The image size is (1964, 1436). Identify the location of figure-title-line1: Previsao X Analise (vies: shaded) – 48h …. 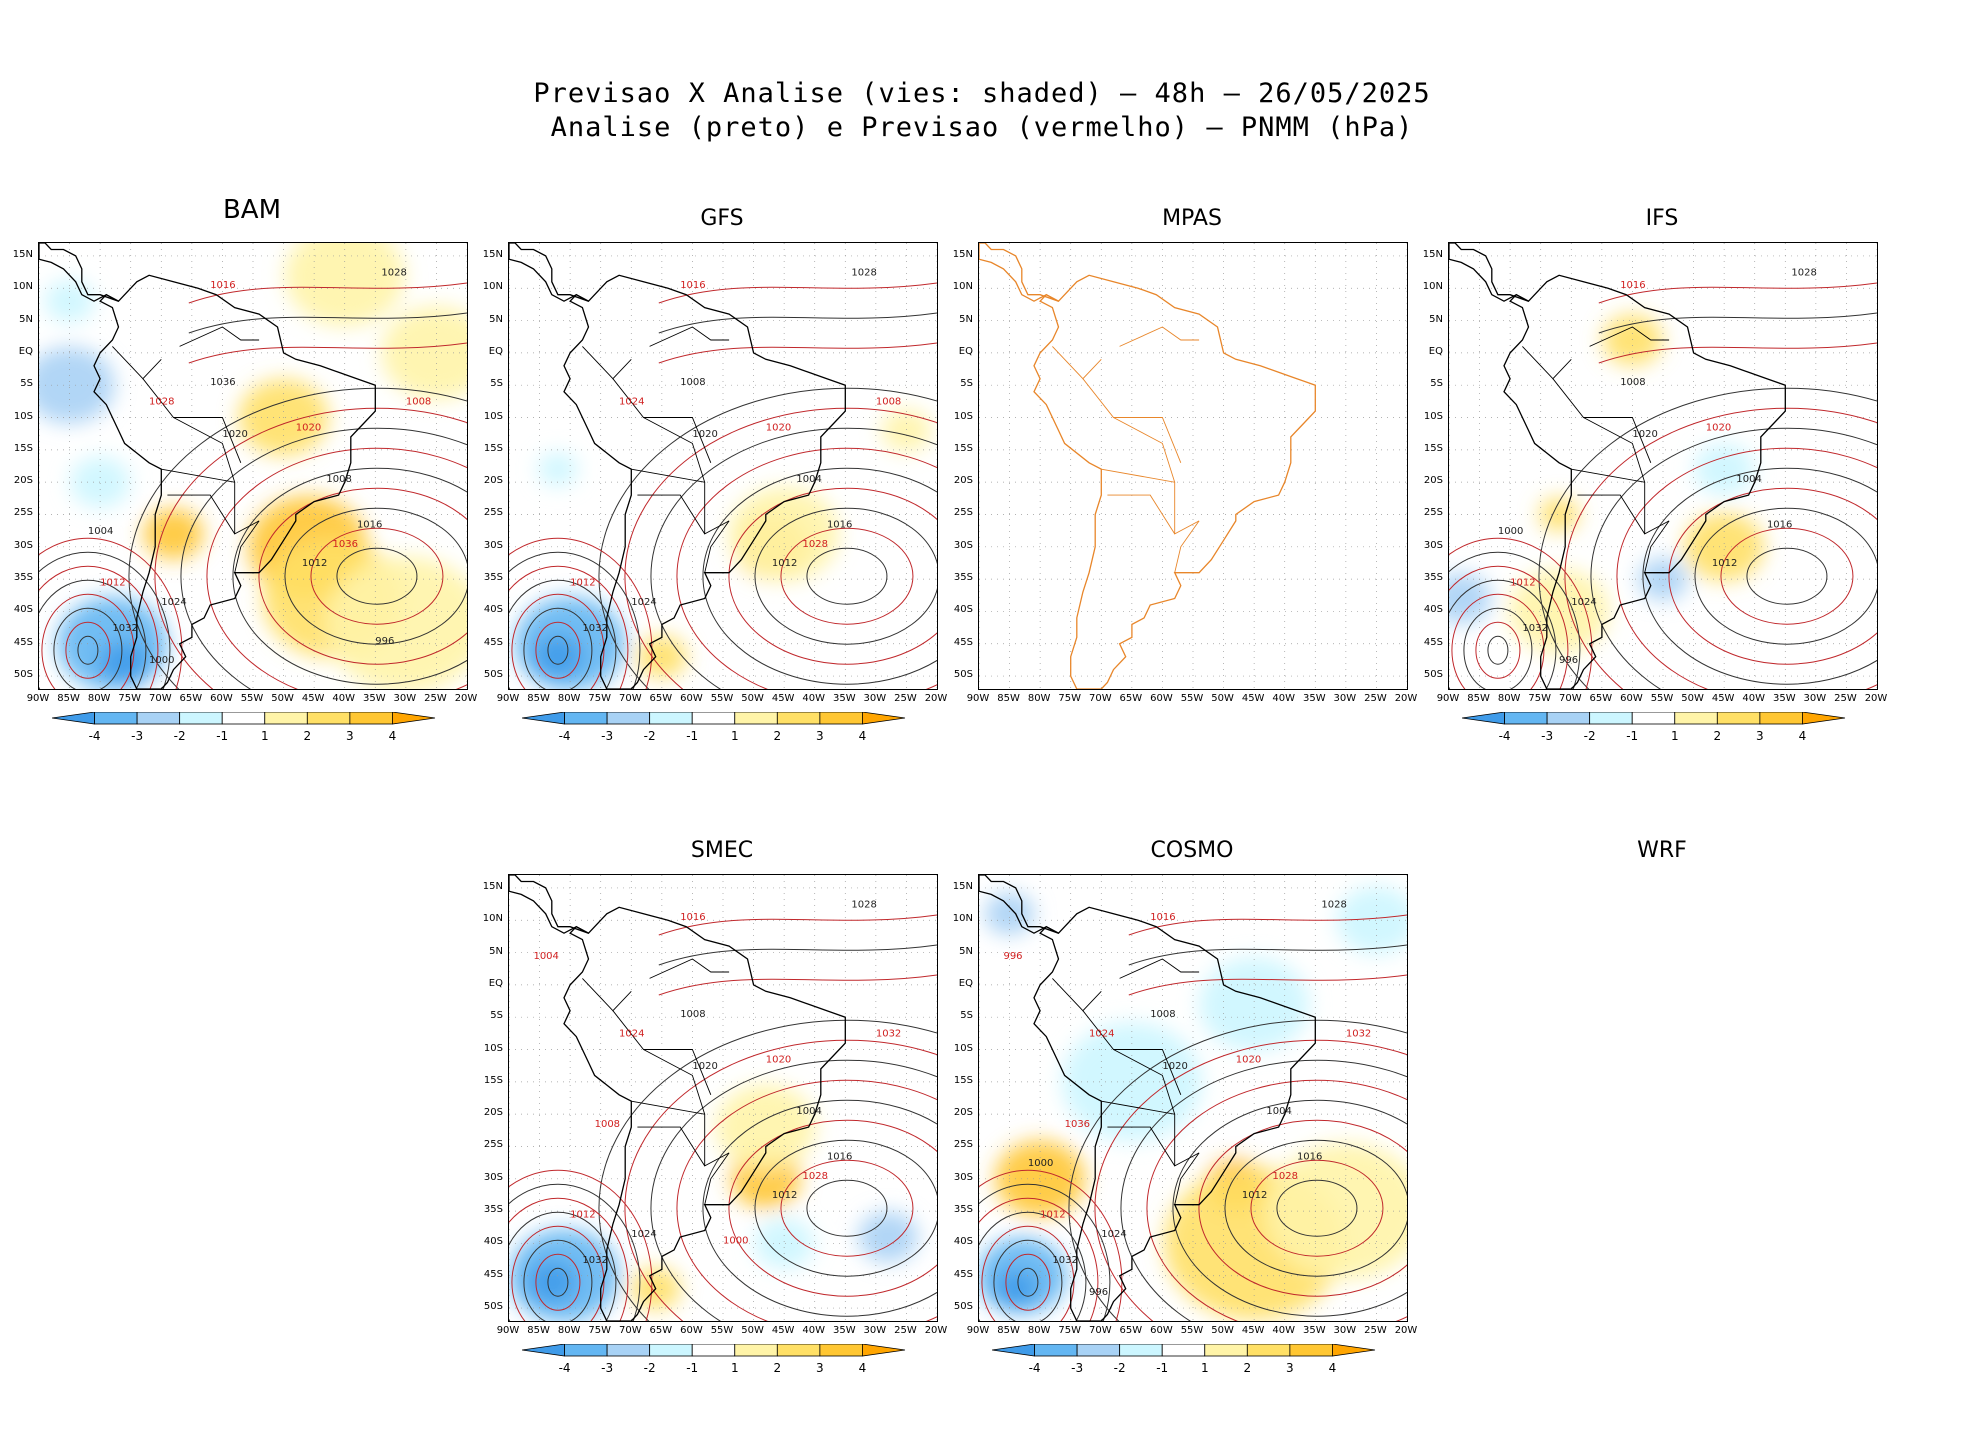
(982, 93).